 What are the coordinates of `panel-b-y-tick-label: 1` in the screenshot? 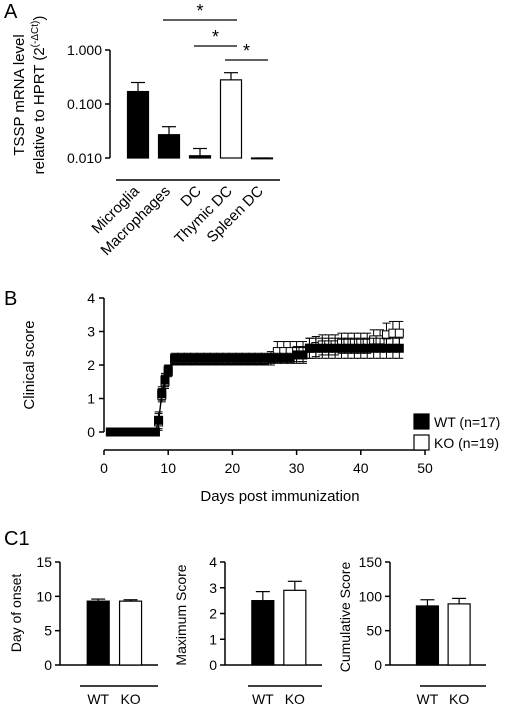 It's located at (91, 399).